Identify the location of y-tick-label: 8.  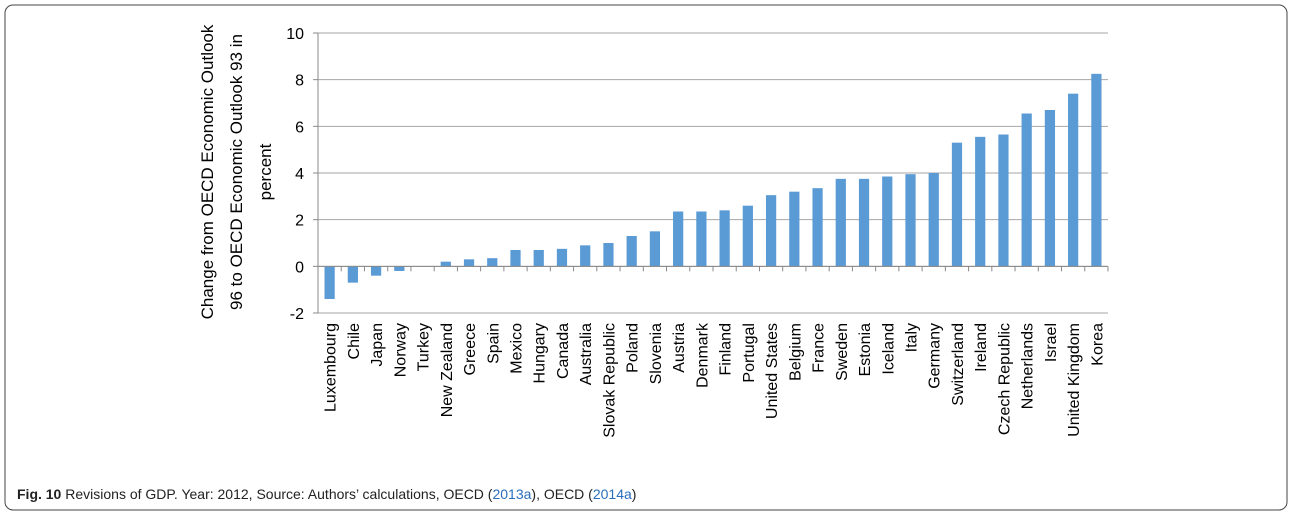
(299, 81).